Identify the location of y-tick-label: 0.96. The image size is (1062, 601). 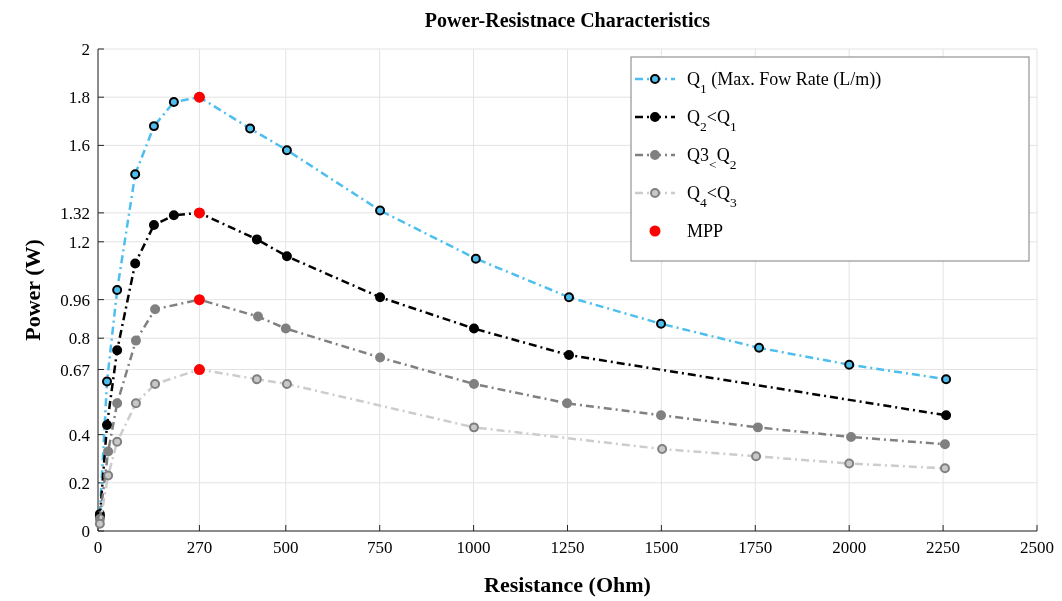
(75, 300).